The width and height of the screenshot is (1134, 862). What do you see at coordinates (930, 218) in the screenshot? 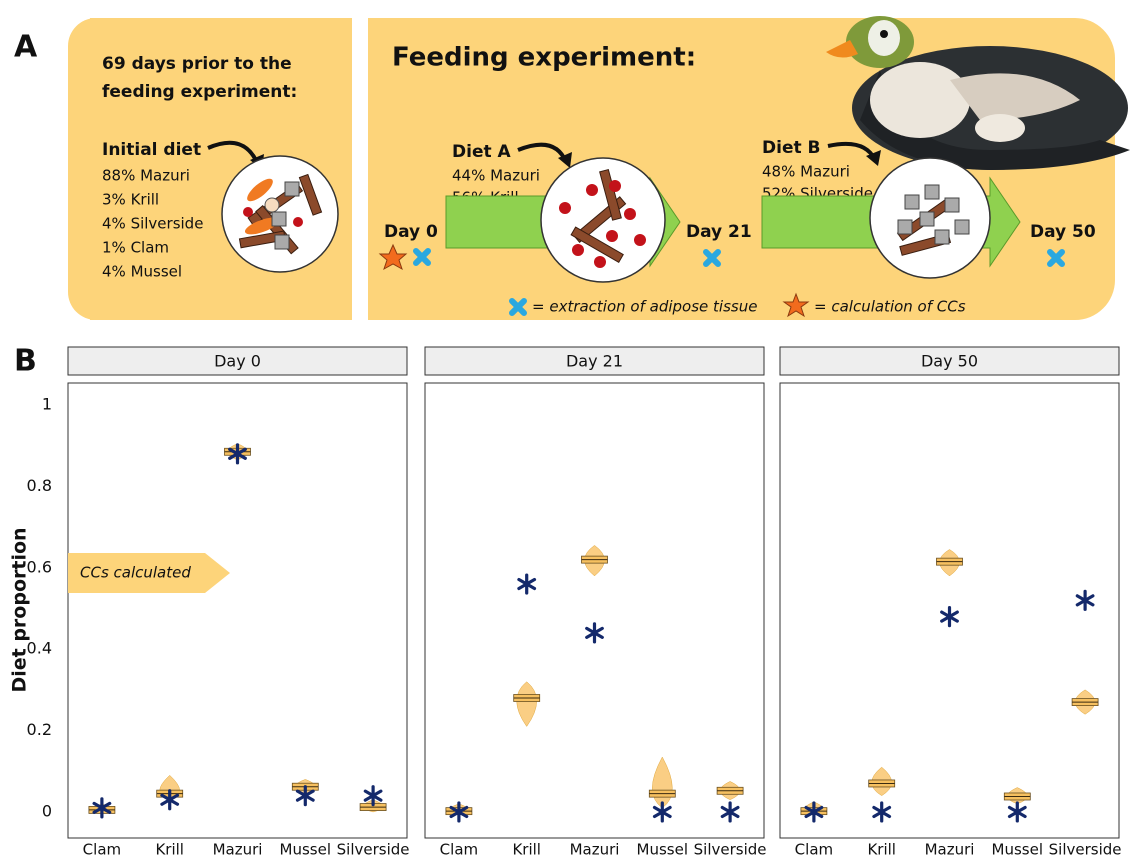
I see `bowl-diet-b` at bounding box center [930, 218].